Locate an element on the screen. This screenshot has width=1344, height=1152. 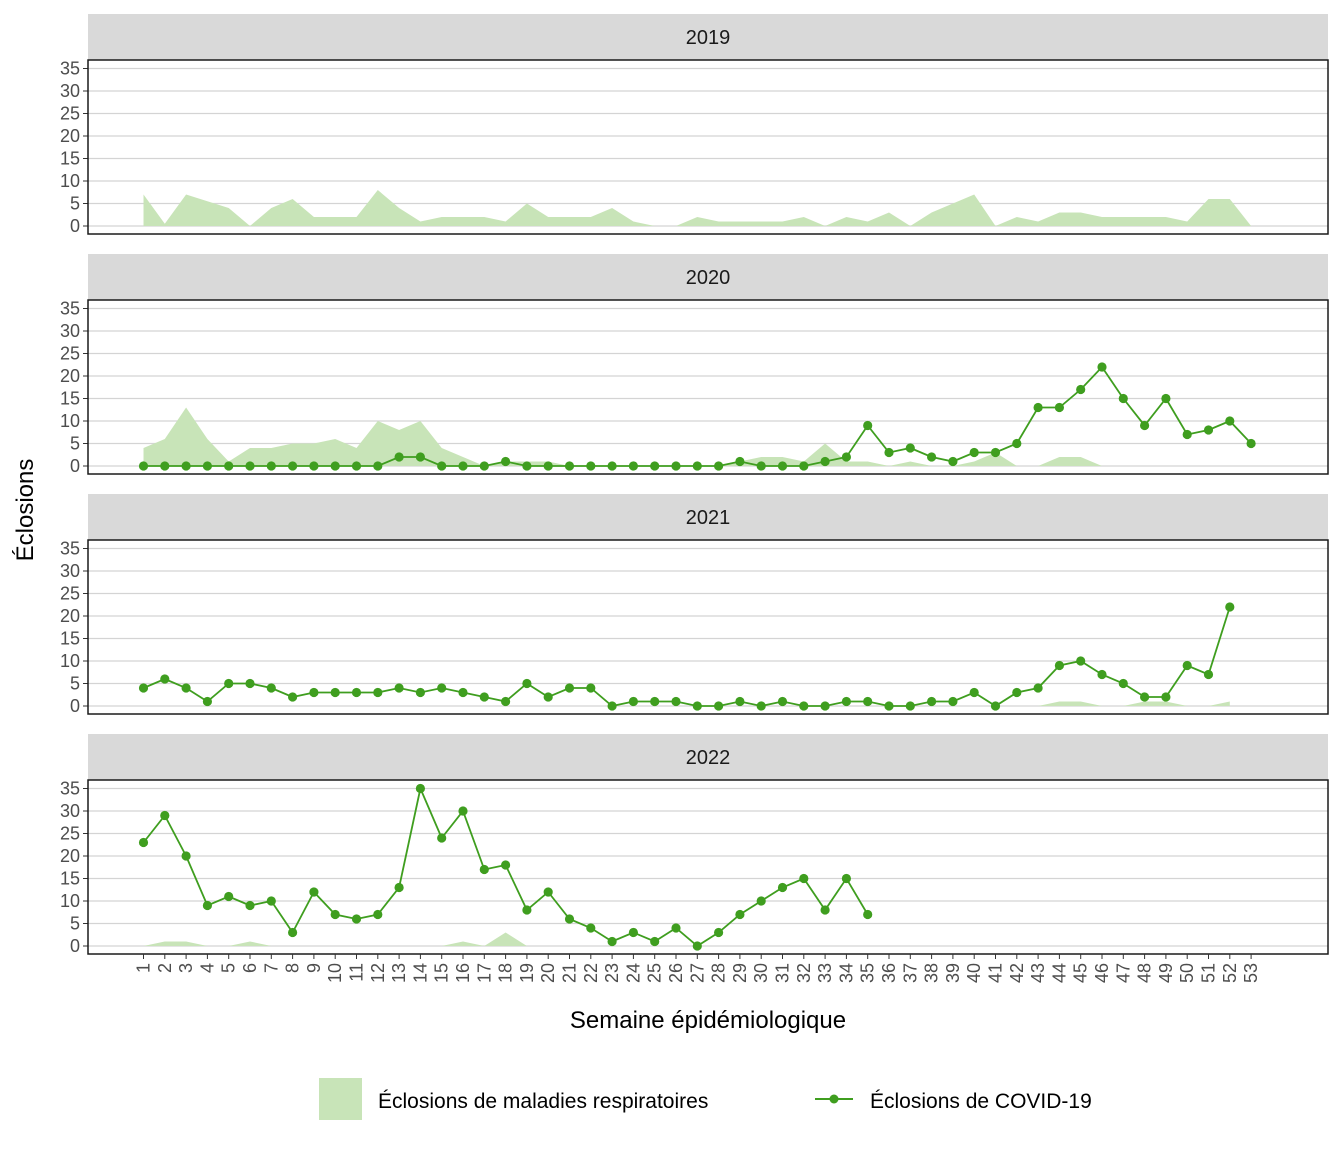
x-tick-label: 6 is located at coordinates (250, 968).